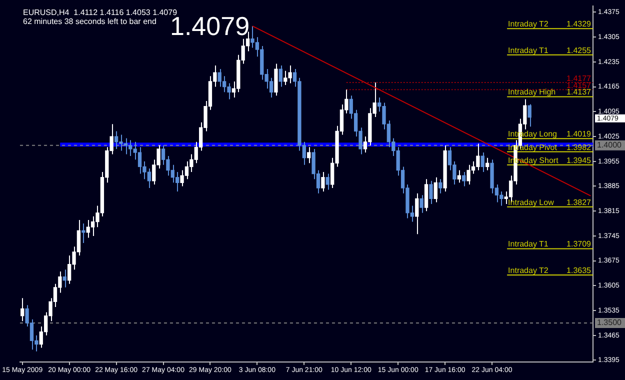 The width and height of the screenshot is (625, 380). Describe the element at coordinates (579, 50) in the screenshot. I see `annotation: 1.4255` at that location.